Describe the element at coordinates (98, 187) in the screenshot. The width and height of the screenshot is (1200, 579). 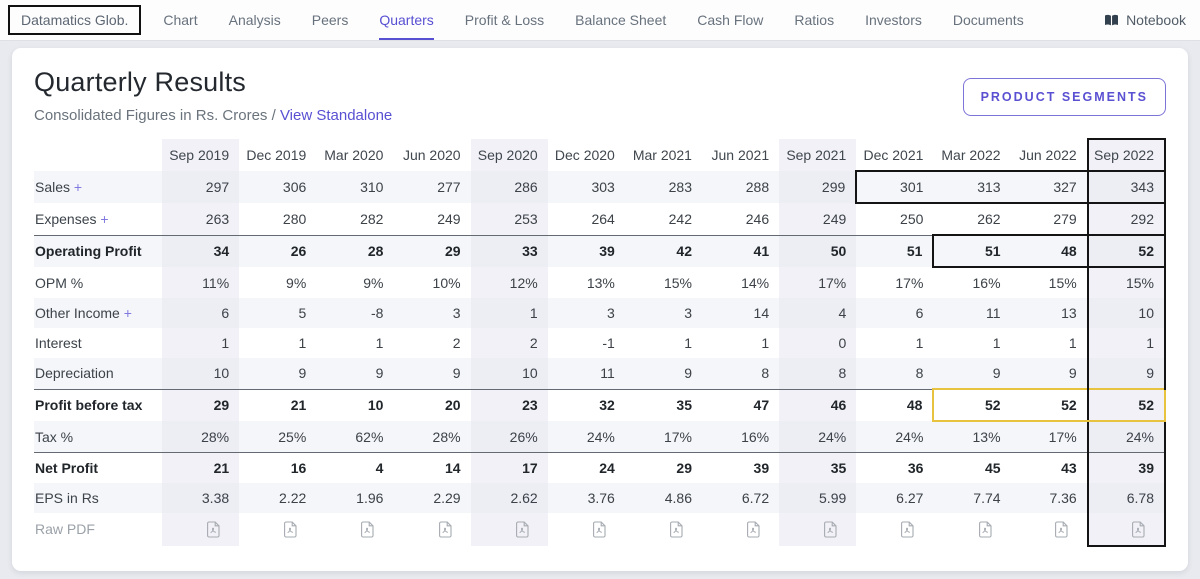
I see `row-label-sales: Sales +` at that location.